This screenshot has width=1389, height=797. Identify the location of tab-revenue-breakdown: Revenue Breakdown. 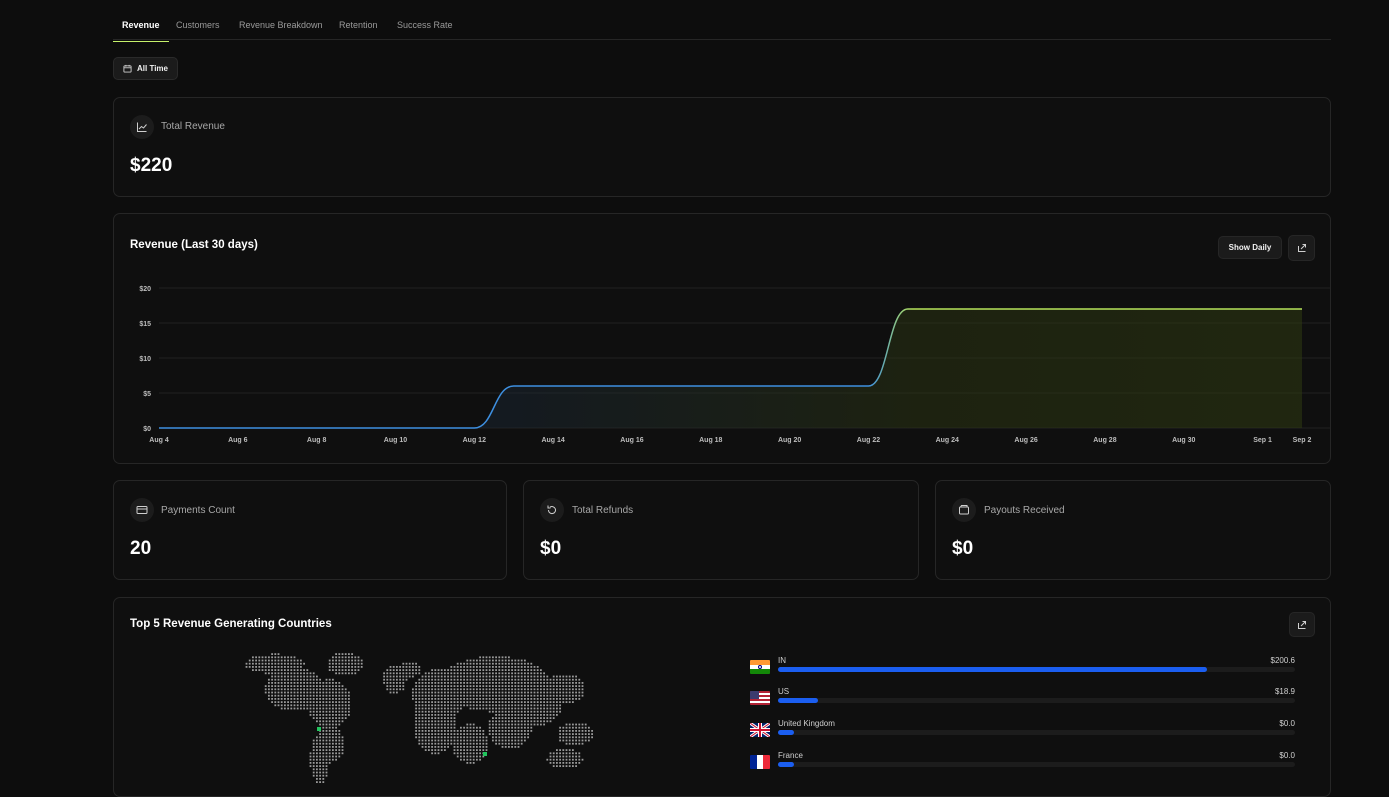
(281, 25).